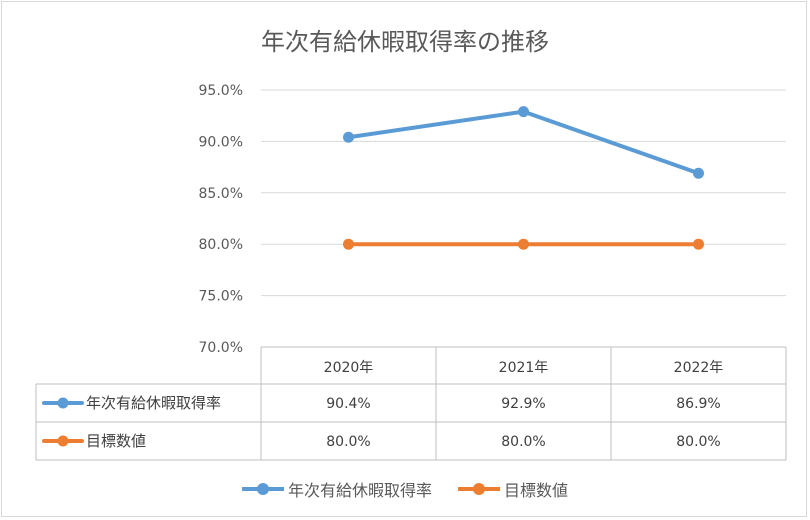 This screenshot has width=810, height=520. What do you see at coordinates (221, 348) in the screenshot?
I see `y-tick-label: 70.0%` at bounding box center [221, 348].